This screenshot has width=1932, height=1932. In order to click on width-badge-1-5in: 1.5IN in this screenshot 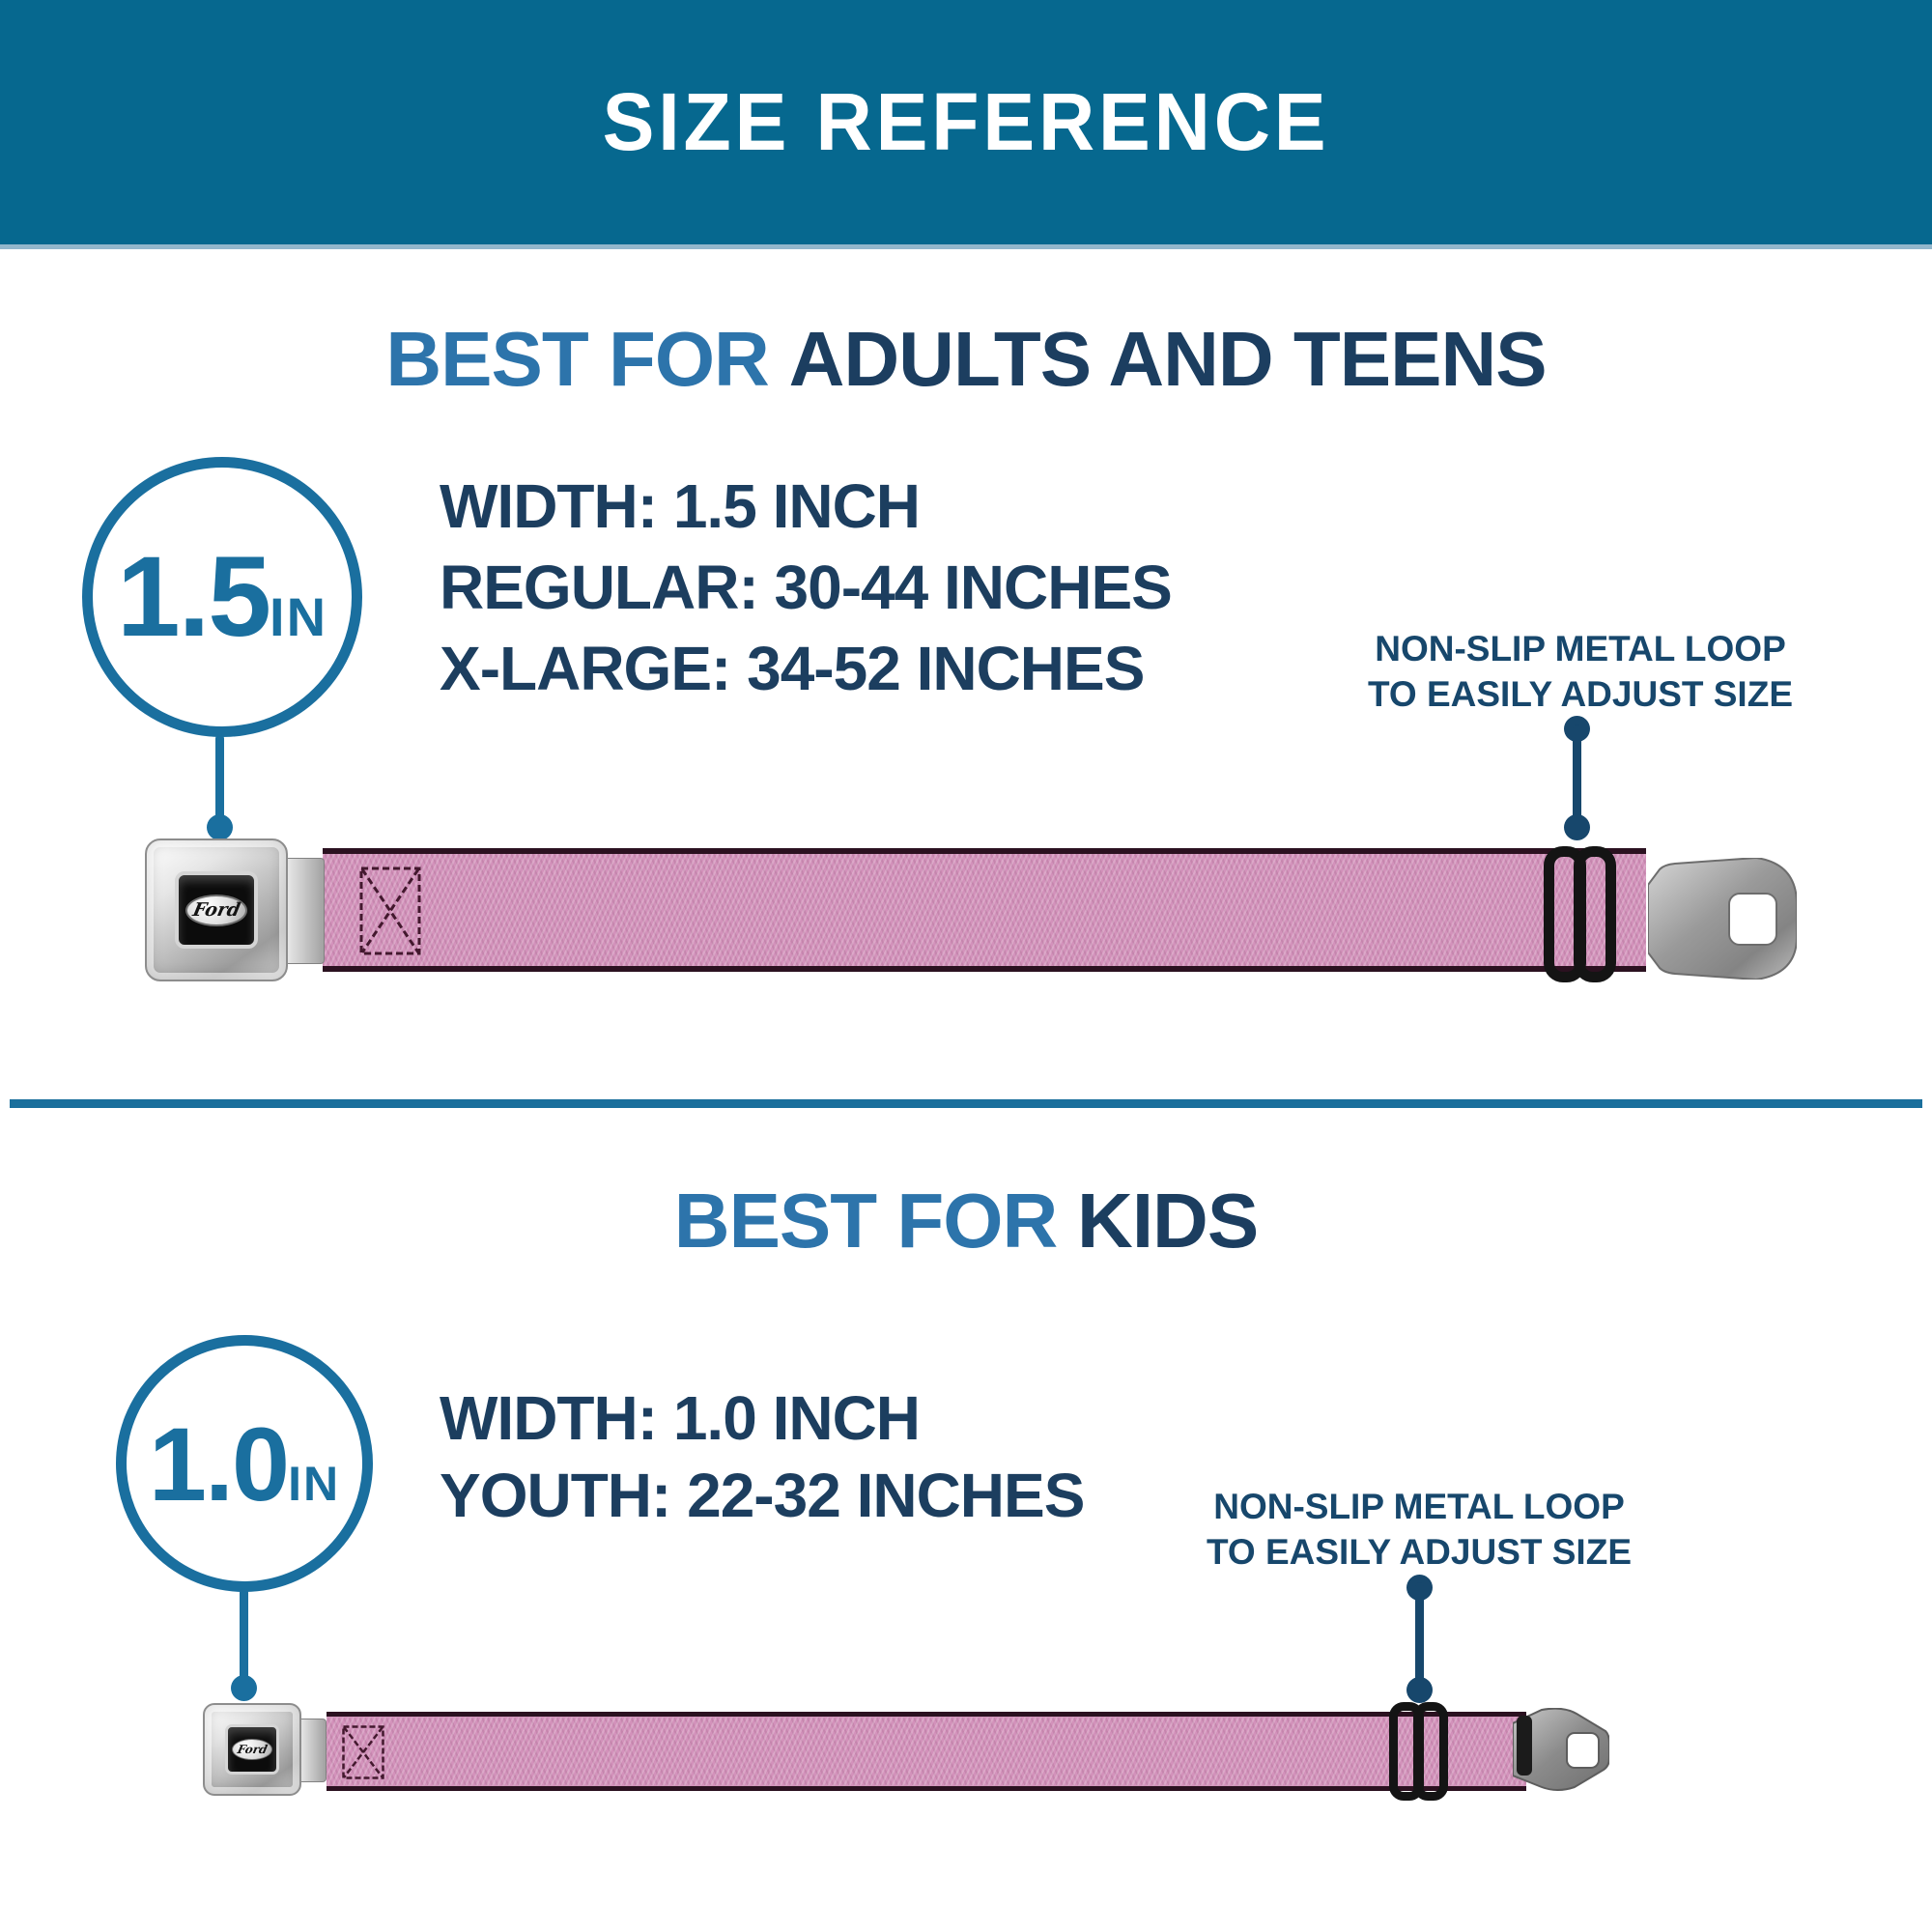, I will do `click(222, 597)`.